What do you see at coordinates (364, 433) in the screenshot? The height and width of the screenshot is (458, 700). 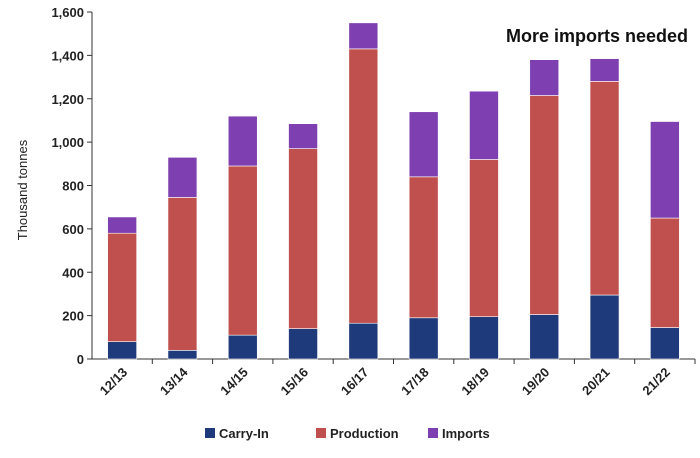 I see `legend-label: Production` at bounding box center [364, 433].